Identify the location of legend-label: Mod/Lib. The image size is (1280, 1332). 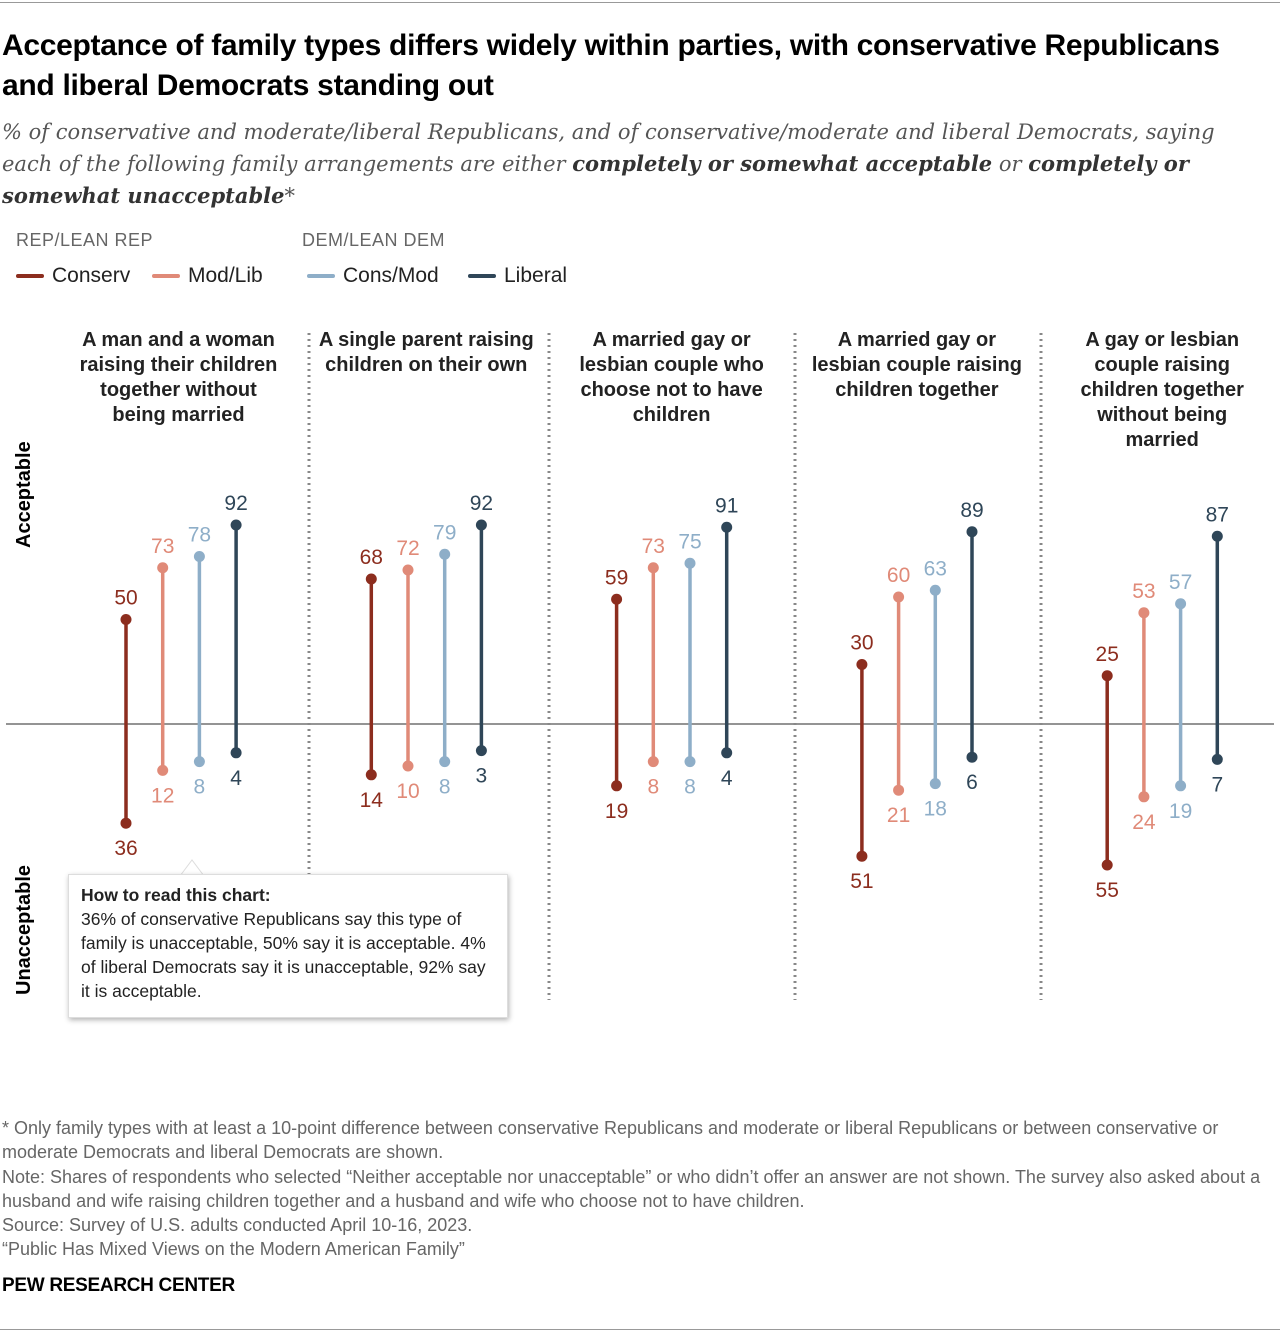
(225, 275).